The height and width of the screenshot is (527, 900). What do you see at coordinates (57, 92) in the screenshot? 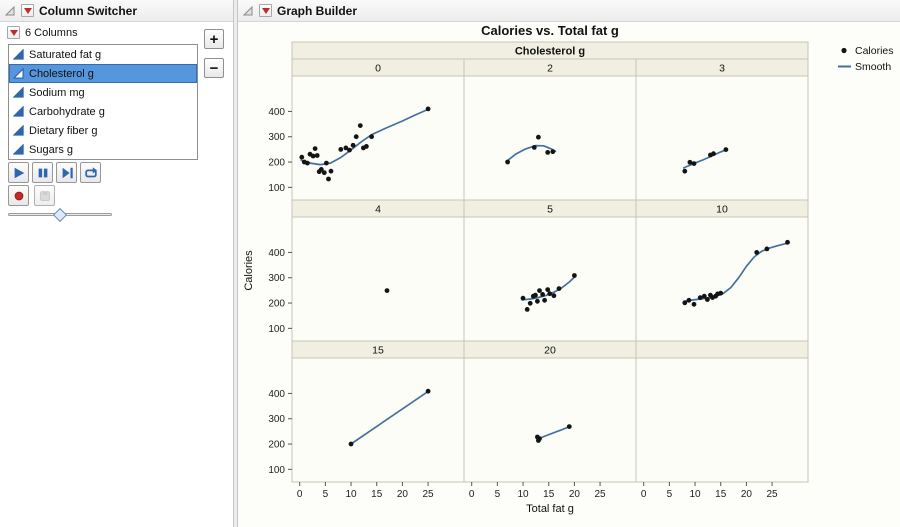
I see `list-item-label: Sodium mg` at bounding box center [57, 92].